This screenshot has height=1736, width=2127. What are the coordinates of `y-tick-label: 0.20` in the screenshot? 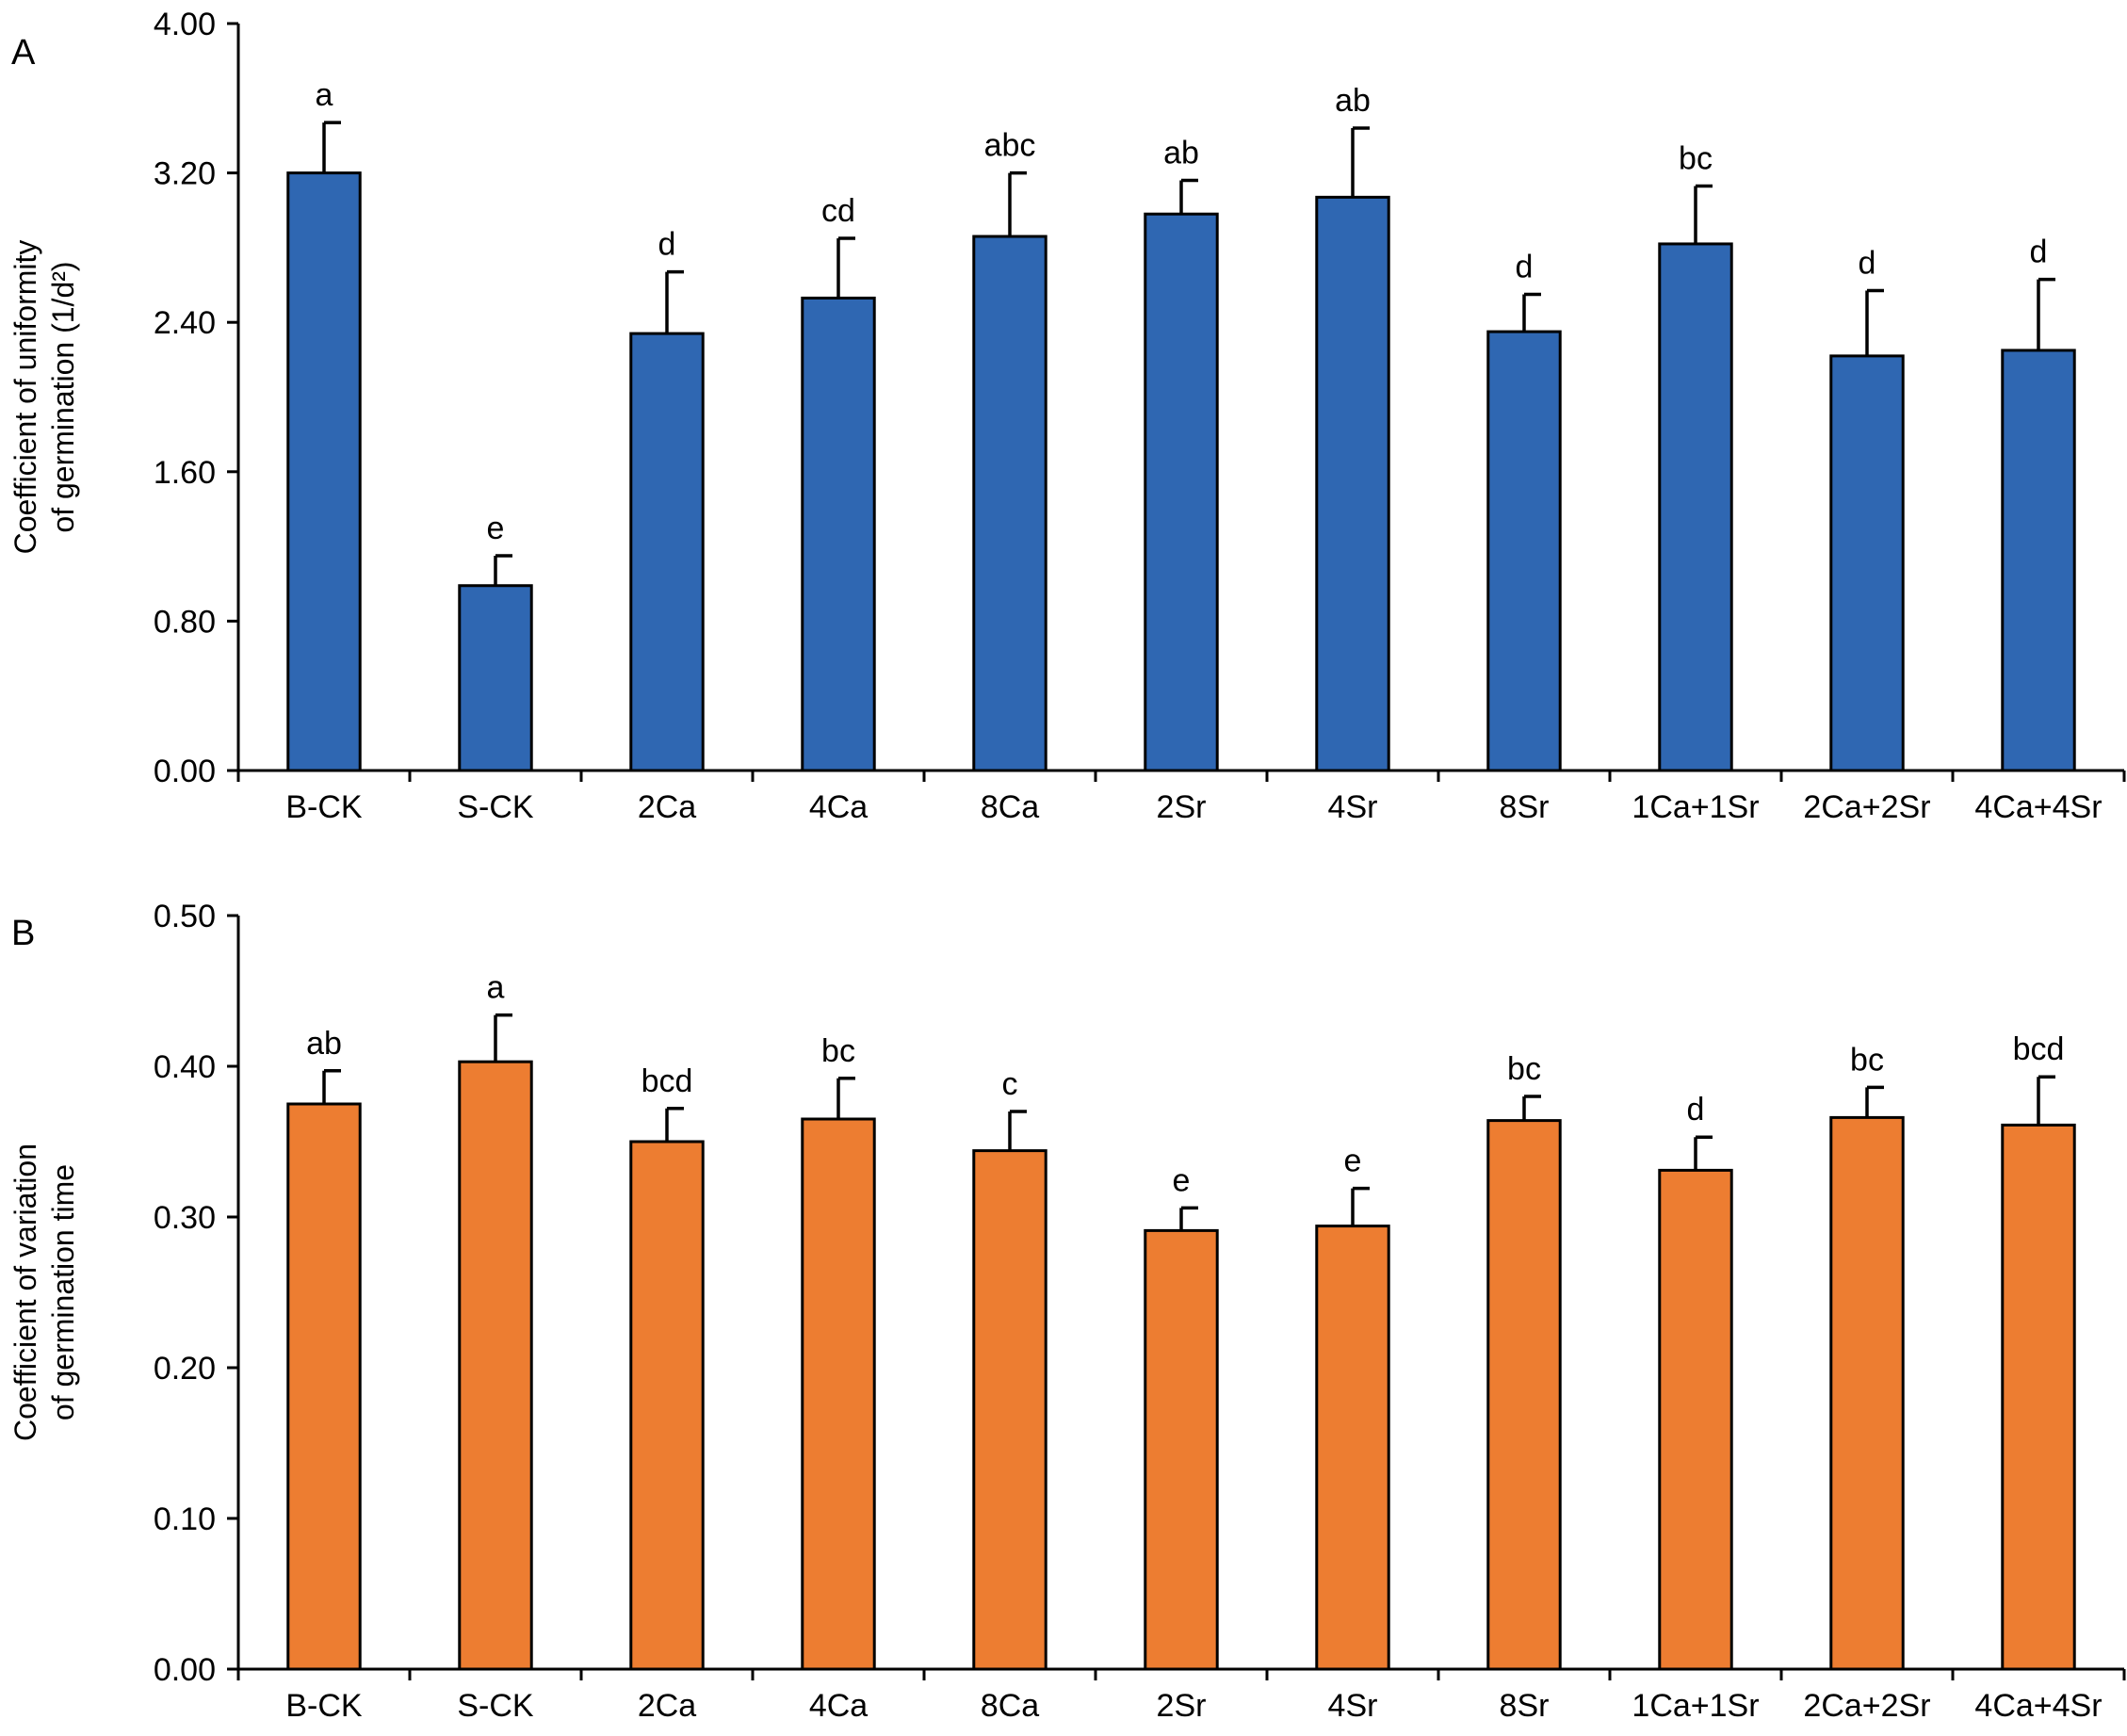 It's located at (185, 1369).